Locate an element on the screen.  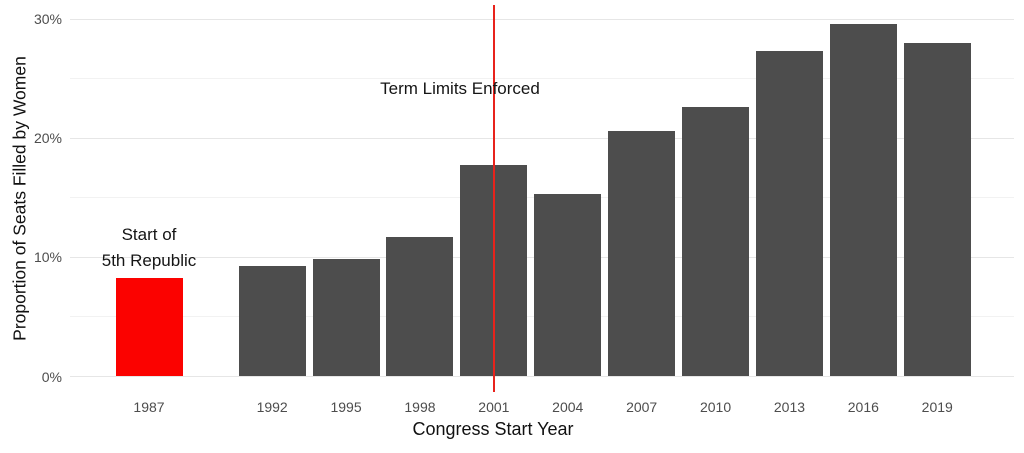
y-axis-title: Proportion of Seats Filled by Women is located at coordinates (19, 198).